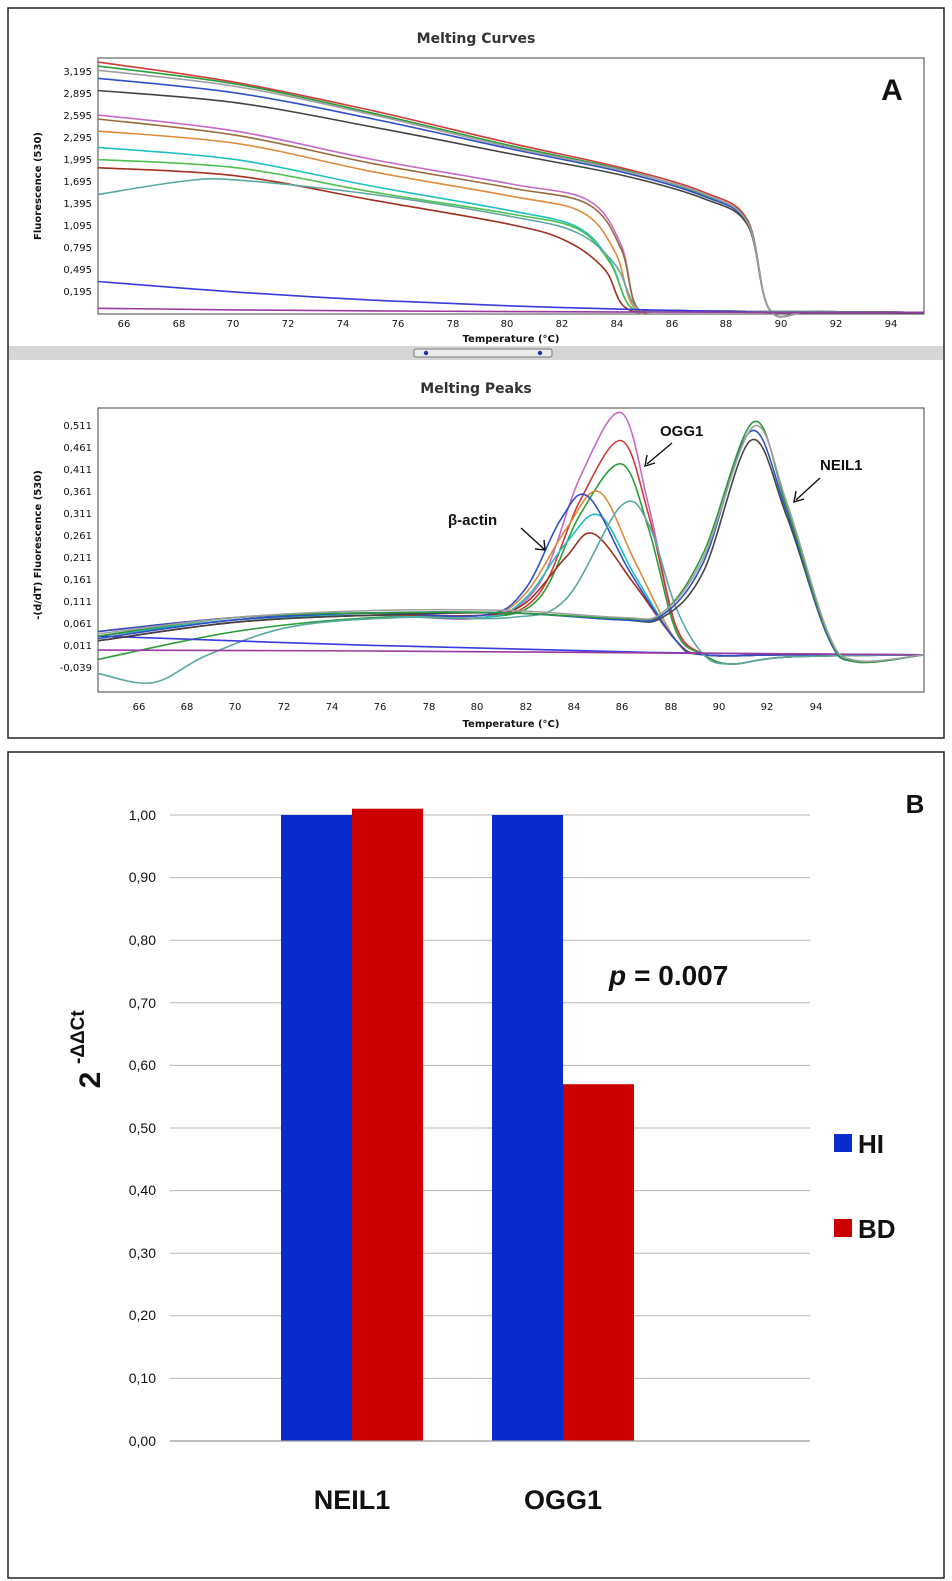 This screenshot has height=1581, width=952. I want to click on curves-y-tick: 0,495, so click(77, 270).